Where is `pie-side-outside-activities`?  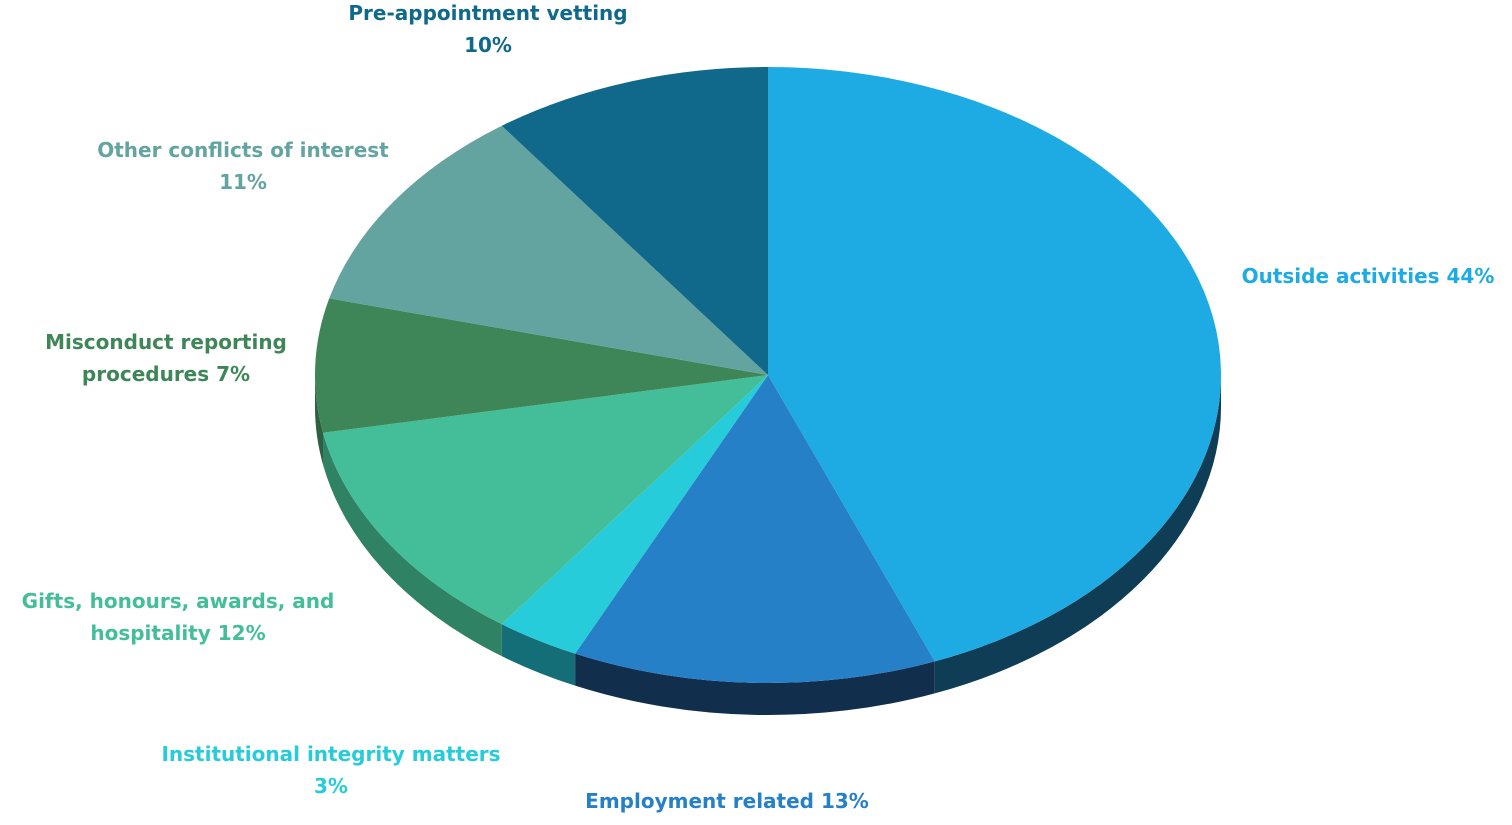 pie-side-outside-activities is located at coordinates (1077, 534).